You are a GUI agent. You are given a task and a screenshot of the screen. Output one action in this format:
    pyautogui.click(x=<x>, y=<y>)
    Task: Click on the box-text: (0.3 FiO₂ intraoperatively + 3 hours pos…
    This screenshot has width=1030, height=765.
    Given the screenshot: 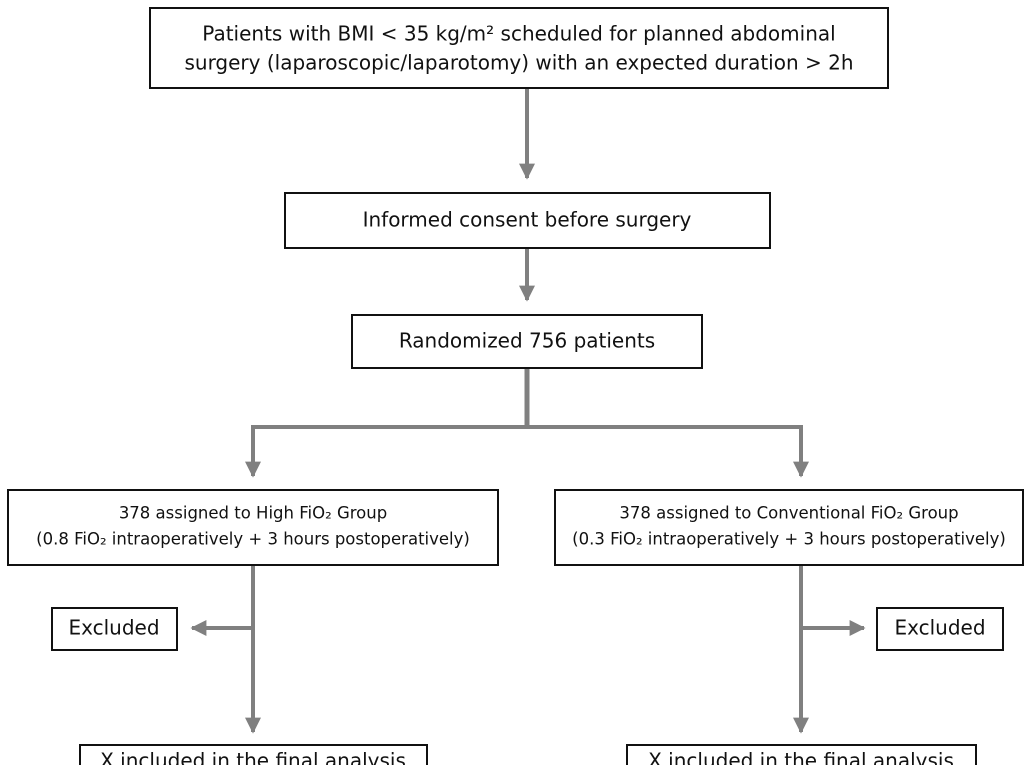 What is the action you would take?
    pyautogui.click(x=789, y=539)
    